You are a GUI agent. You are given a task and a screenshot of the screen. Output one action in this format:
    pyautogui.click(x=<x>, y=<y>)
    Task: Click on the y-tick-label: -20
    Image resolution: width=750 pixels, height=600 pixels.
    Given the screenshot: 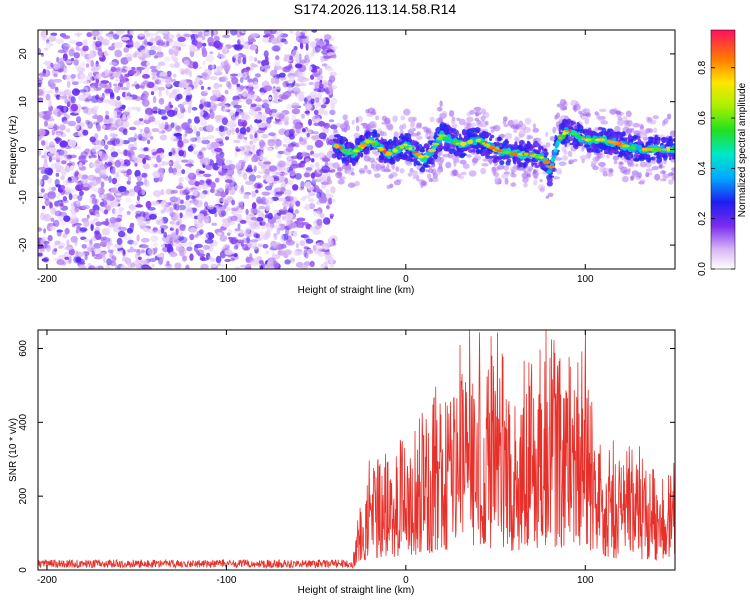 What is the action you would take?
    pyautogui.click(x=23, y=244)
    